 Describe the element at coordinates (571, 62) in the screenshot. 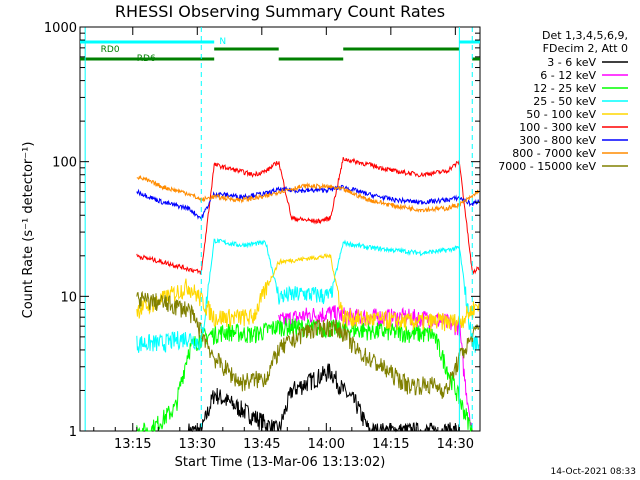

I see `legend-label-0: 3 - 6 keV` at that location.